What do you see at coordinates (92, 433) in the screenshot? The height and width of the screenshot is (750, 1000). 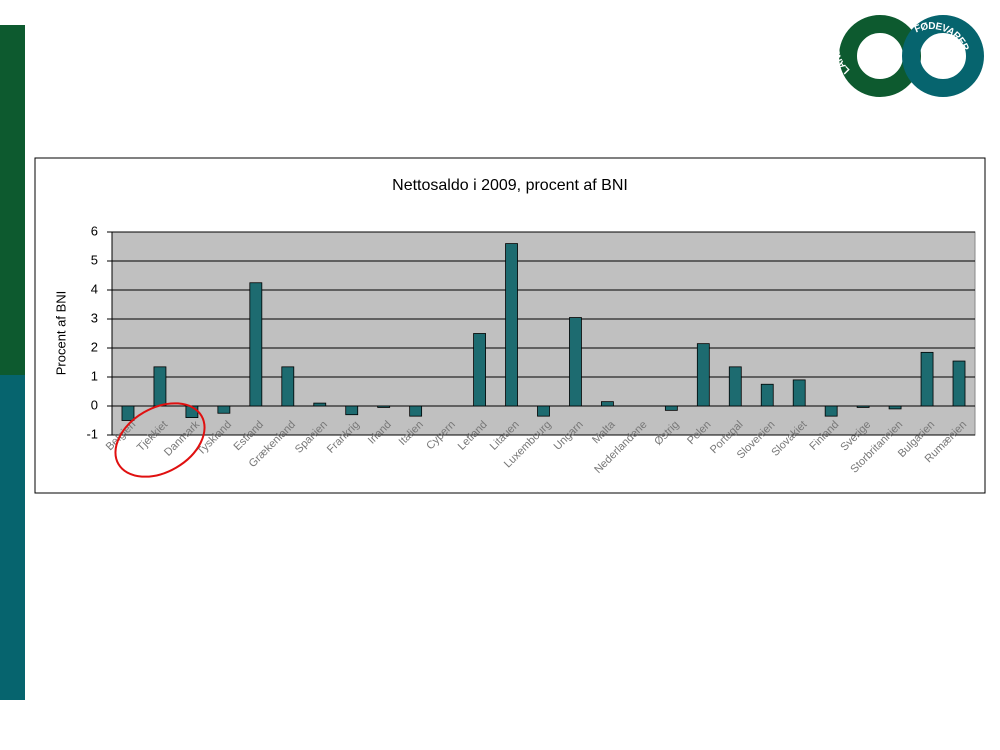 I see `y-tick-label: -1` at bounding box center [92, 433].